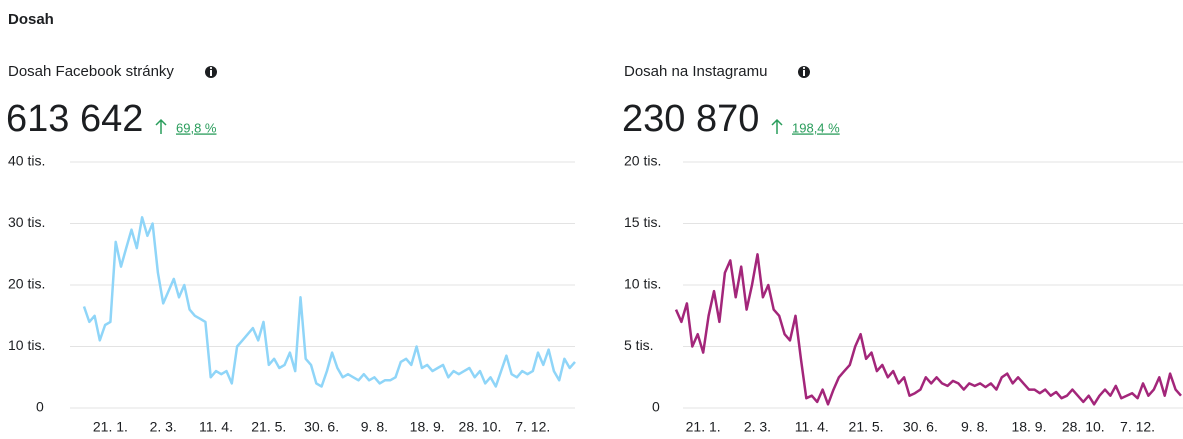  I want to click on y-tick-label: 30 tis., so click(26, 222).